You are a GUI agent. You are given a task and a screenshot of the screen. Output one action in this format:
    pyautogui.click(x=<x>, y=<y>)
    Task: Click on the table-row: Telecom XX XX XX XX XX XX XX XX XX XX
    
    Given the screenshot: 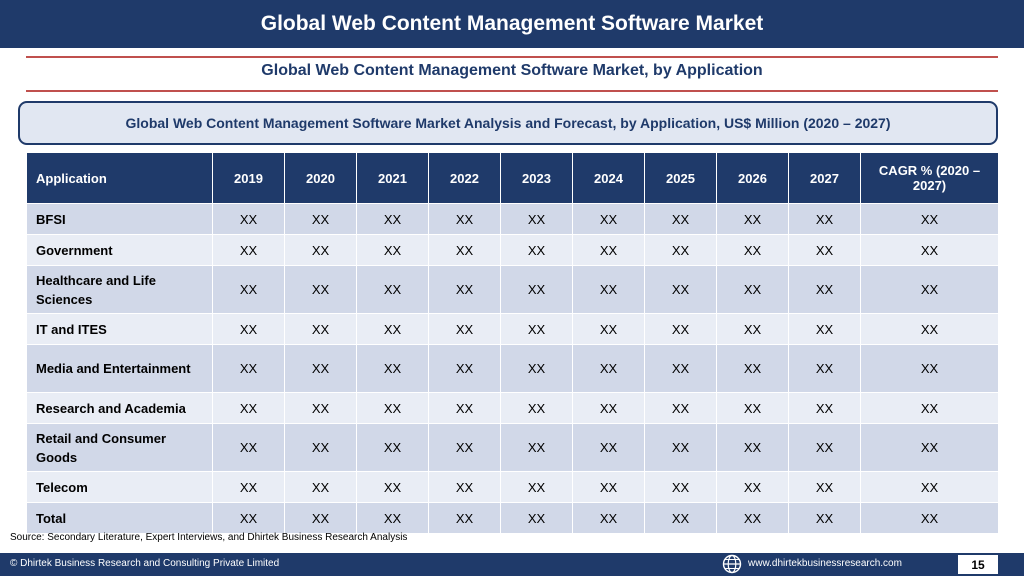 What is the action you would take?
    pyautogui.click(x=512, y=487)
    